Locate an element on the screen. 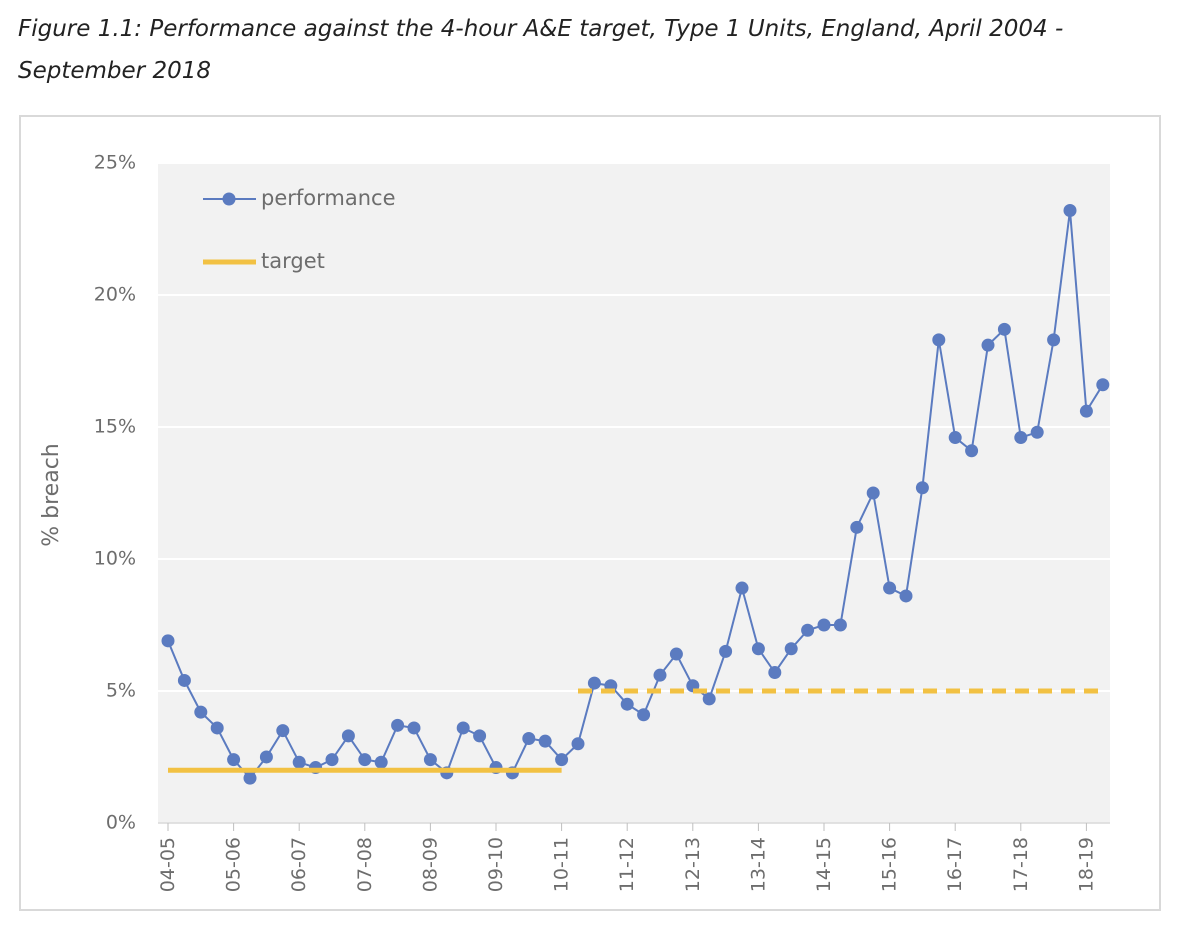 This screenshot has width=1192, height=952. x-tick-label: 13-14 is located at coordinates (758, 864).